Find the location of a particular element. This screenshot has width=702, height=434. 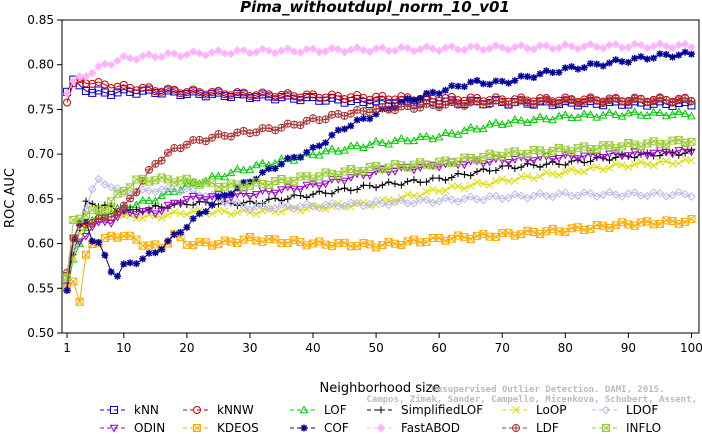

y-tick-label: 0.50 is located at coordinates (40, 333).